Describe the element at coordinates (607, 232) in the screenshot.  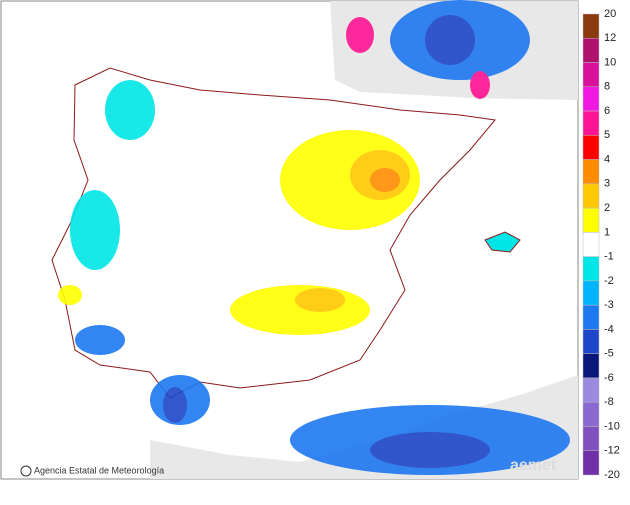
I see `legend-label: 1` at that location.